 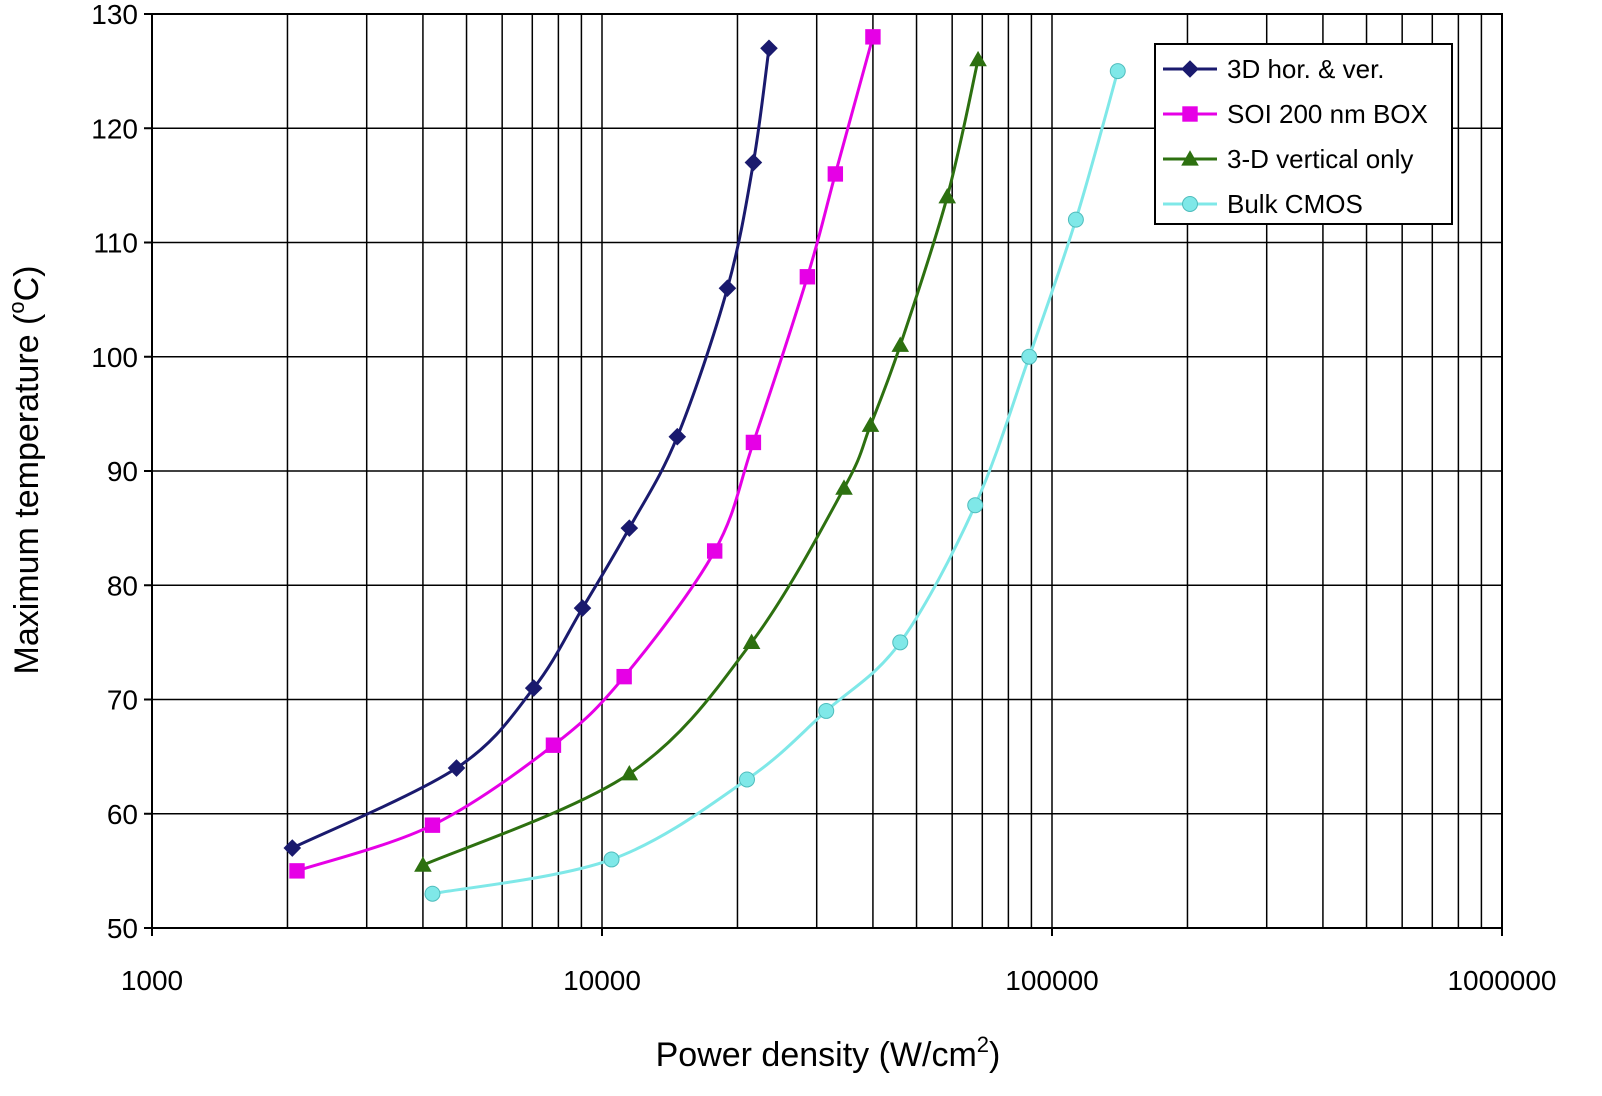 I want to click on y-axis-title-end: C), so click(x=27, y=283).